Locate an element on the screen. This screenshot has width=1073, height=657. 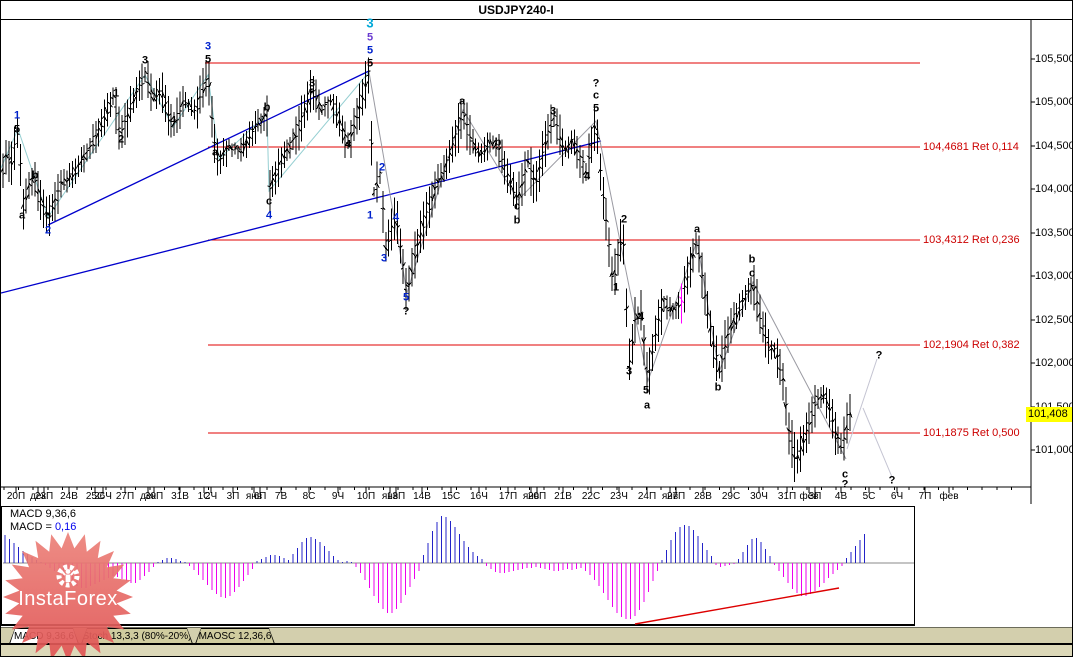
macd-value: 0,16 is located at coordinates (65, 527).